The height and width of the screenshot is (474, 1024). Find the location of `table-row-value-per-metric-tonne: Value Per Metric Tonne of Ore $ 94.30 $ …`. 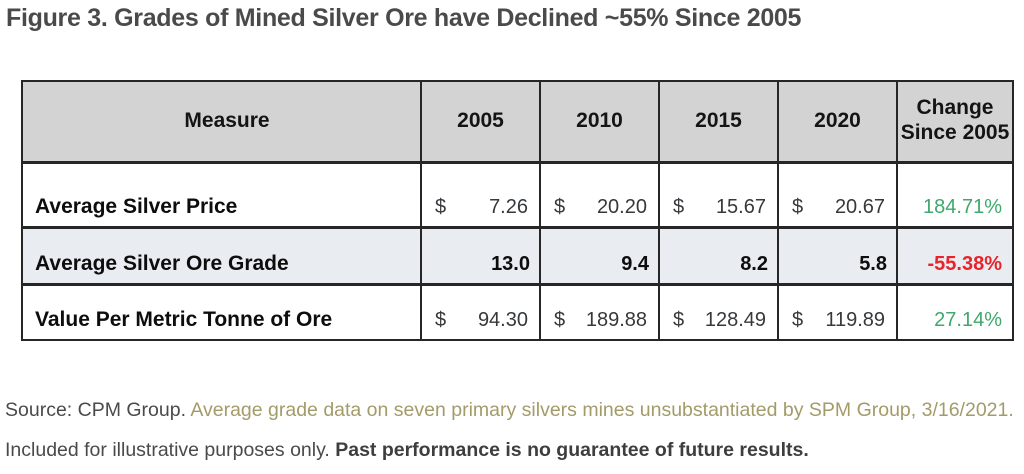

table-row-value-per-metric-tonne: Value Per Metric Tonne of Ore $ 94.30 $ … is located at coordinates (517, 311).